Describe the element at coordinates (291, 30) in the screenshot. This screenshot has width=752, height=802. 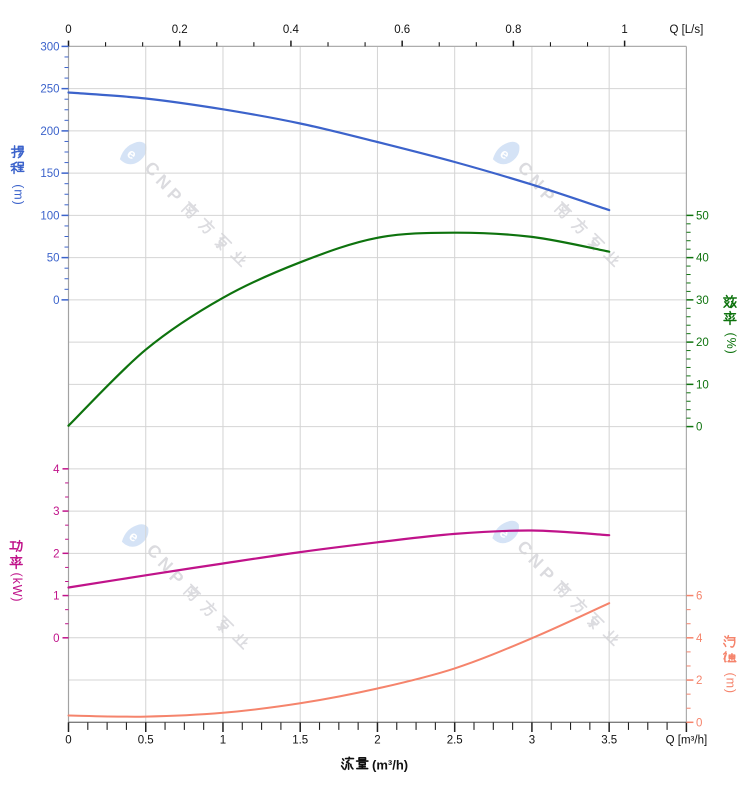
I see `svg-text: 0.4` at that location.